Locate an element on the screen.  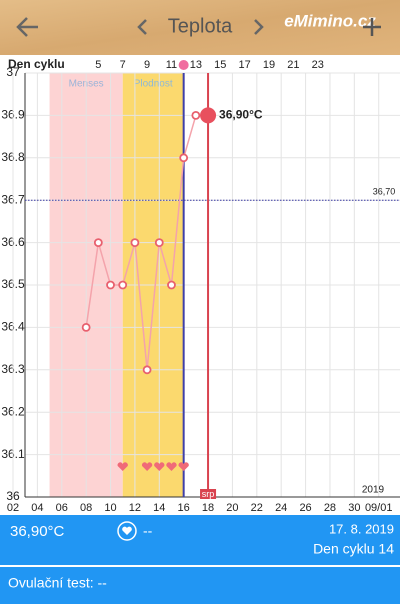
x-tick-label: 08 is located at coordinates (86, 508).